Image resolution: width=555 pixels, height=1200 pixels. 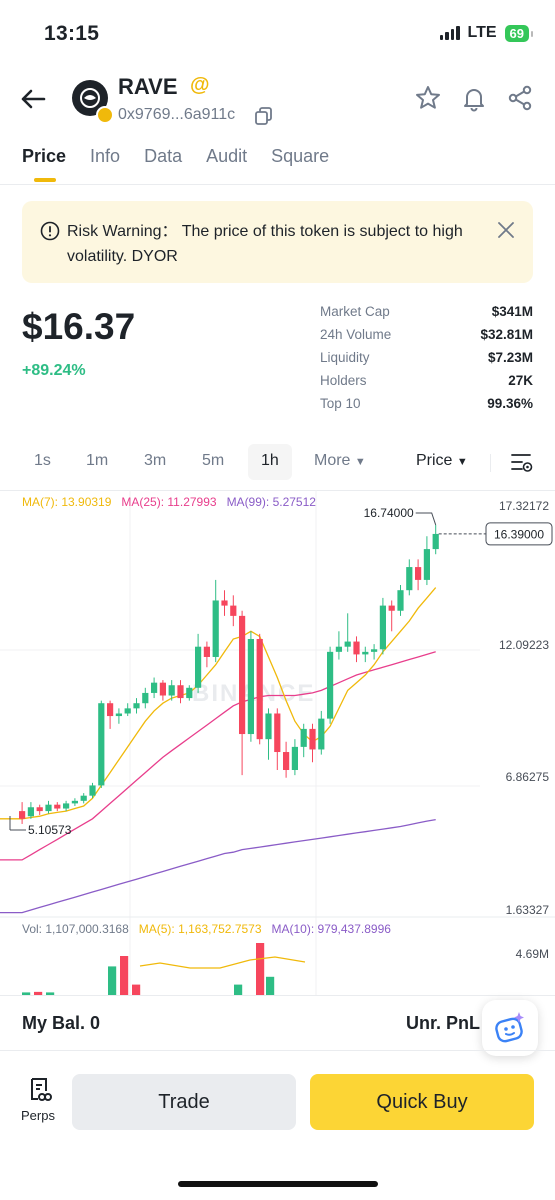 I want to click on tab-bar: Price Info Data Audit Square, so click(x=187, y=156).